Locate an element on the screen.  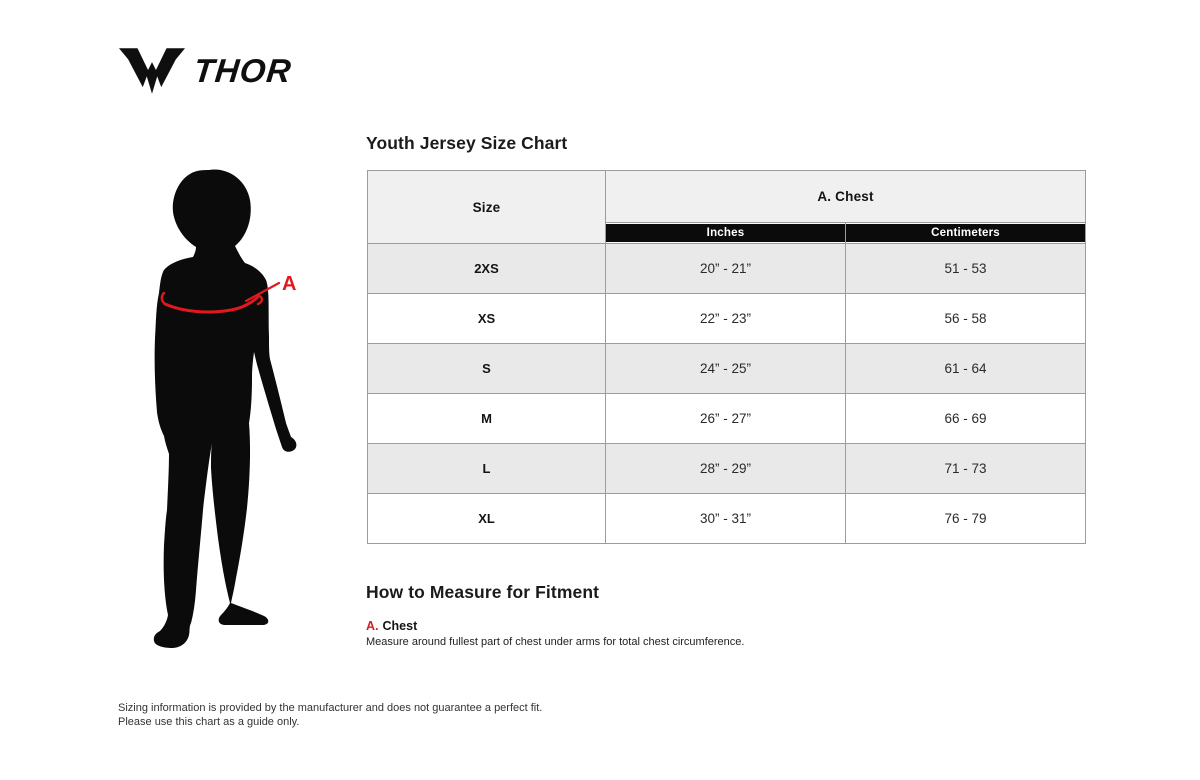
inches-cell: 30” - 31” is located at coordinates (725, 518).